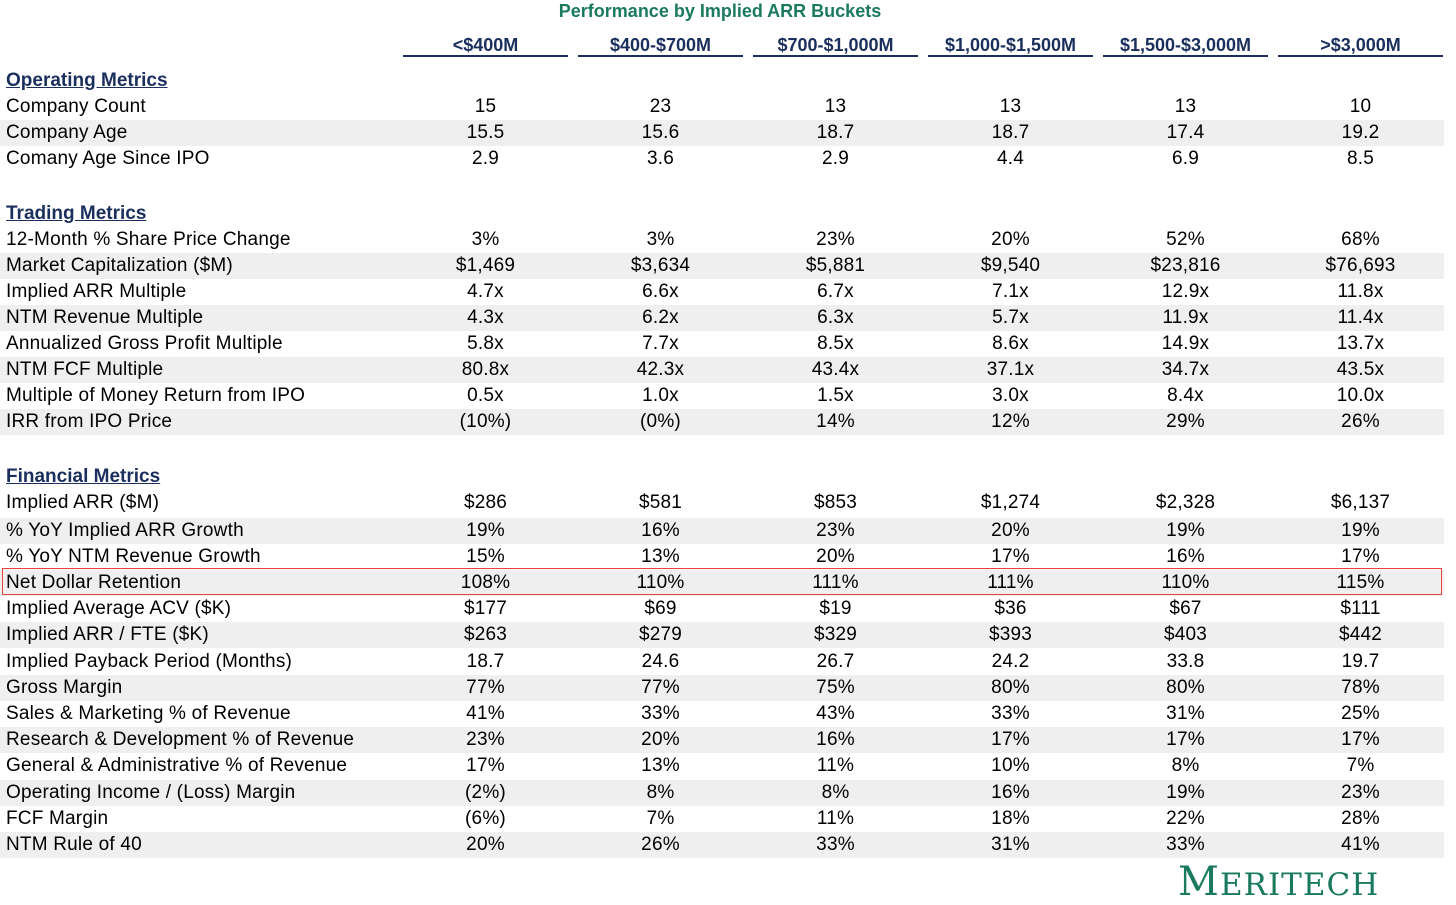 Image resolution: width=1456 pixels, height=905 pixels. What do you see at coordinates (1185, 291) in the screenshot?
I see `table-cell: 12.9x` at bounding box center [1185, 291].